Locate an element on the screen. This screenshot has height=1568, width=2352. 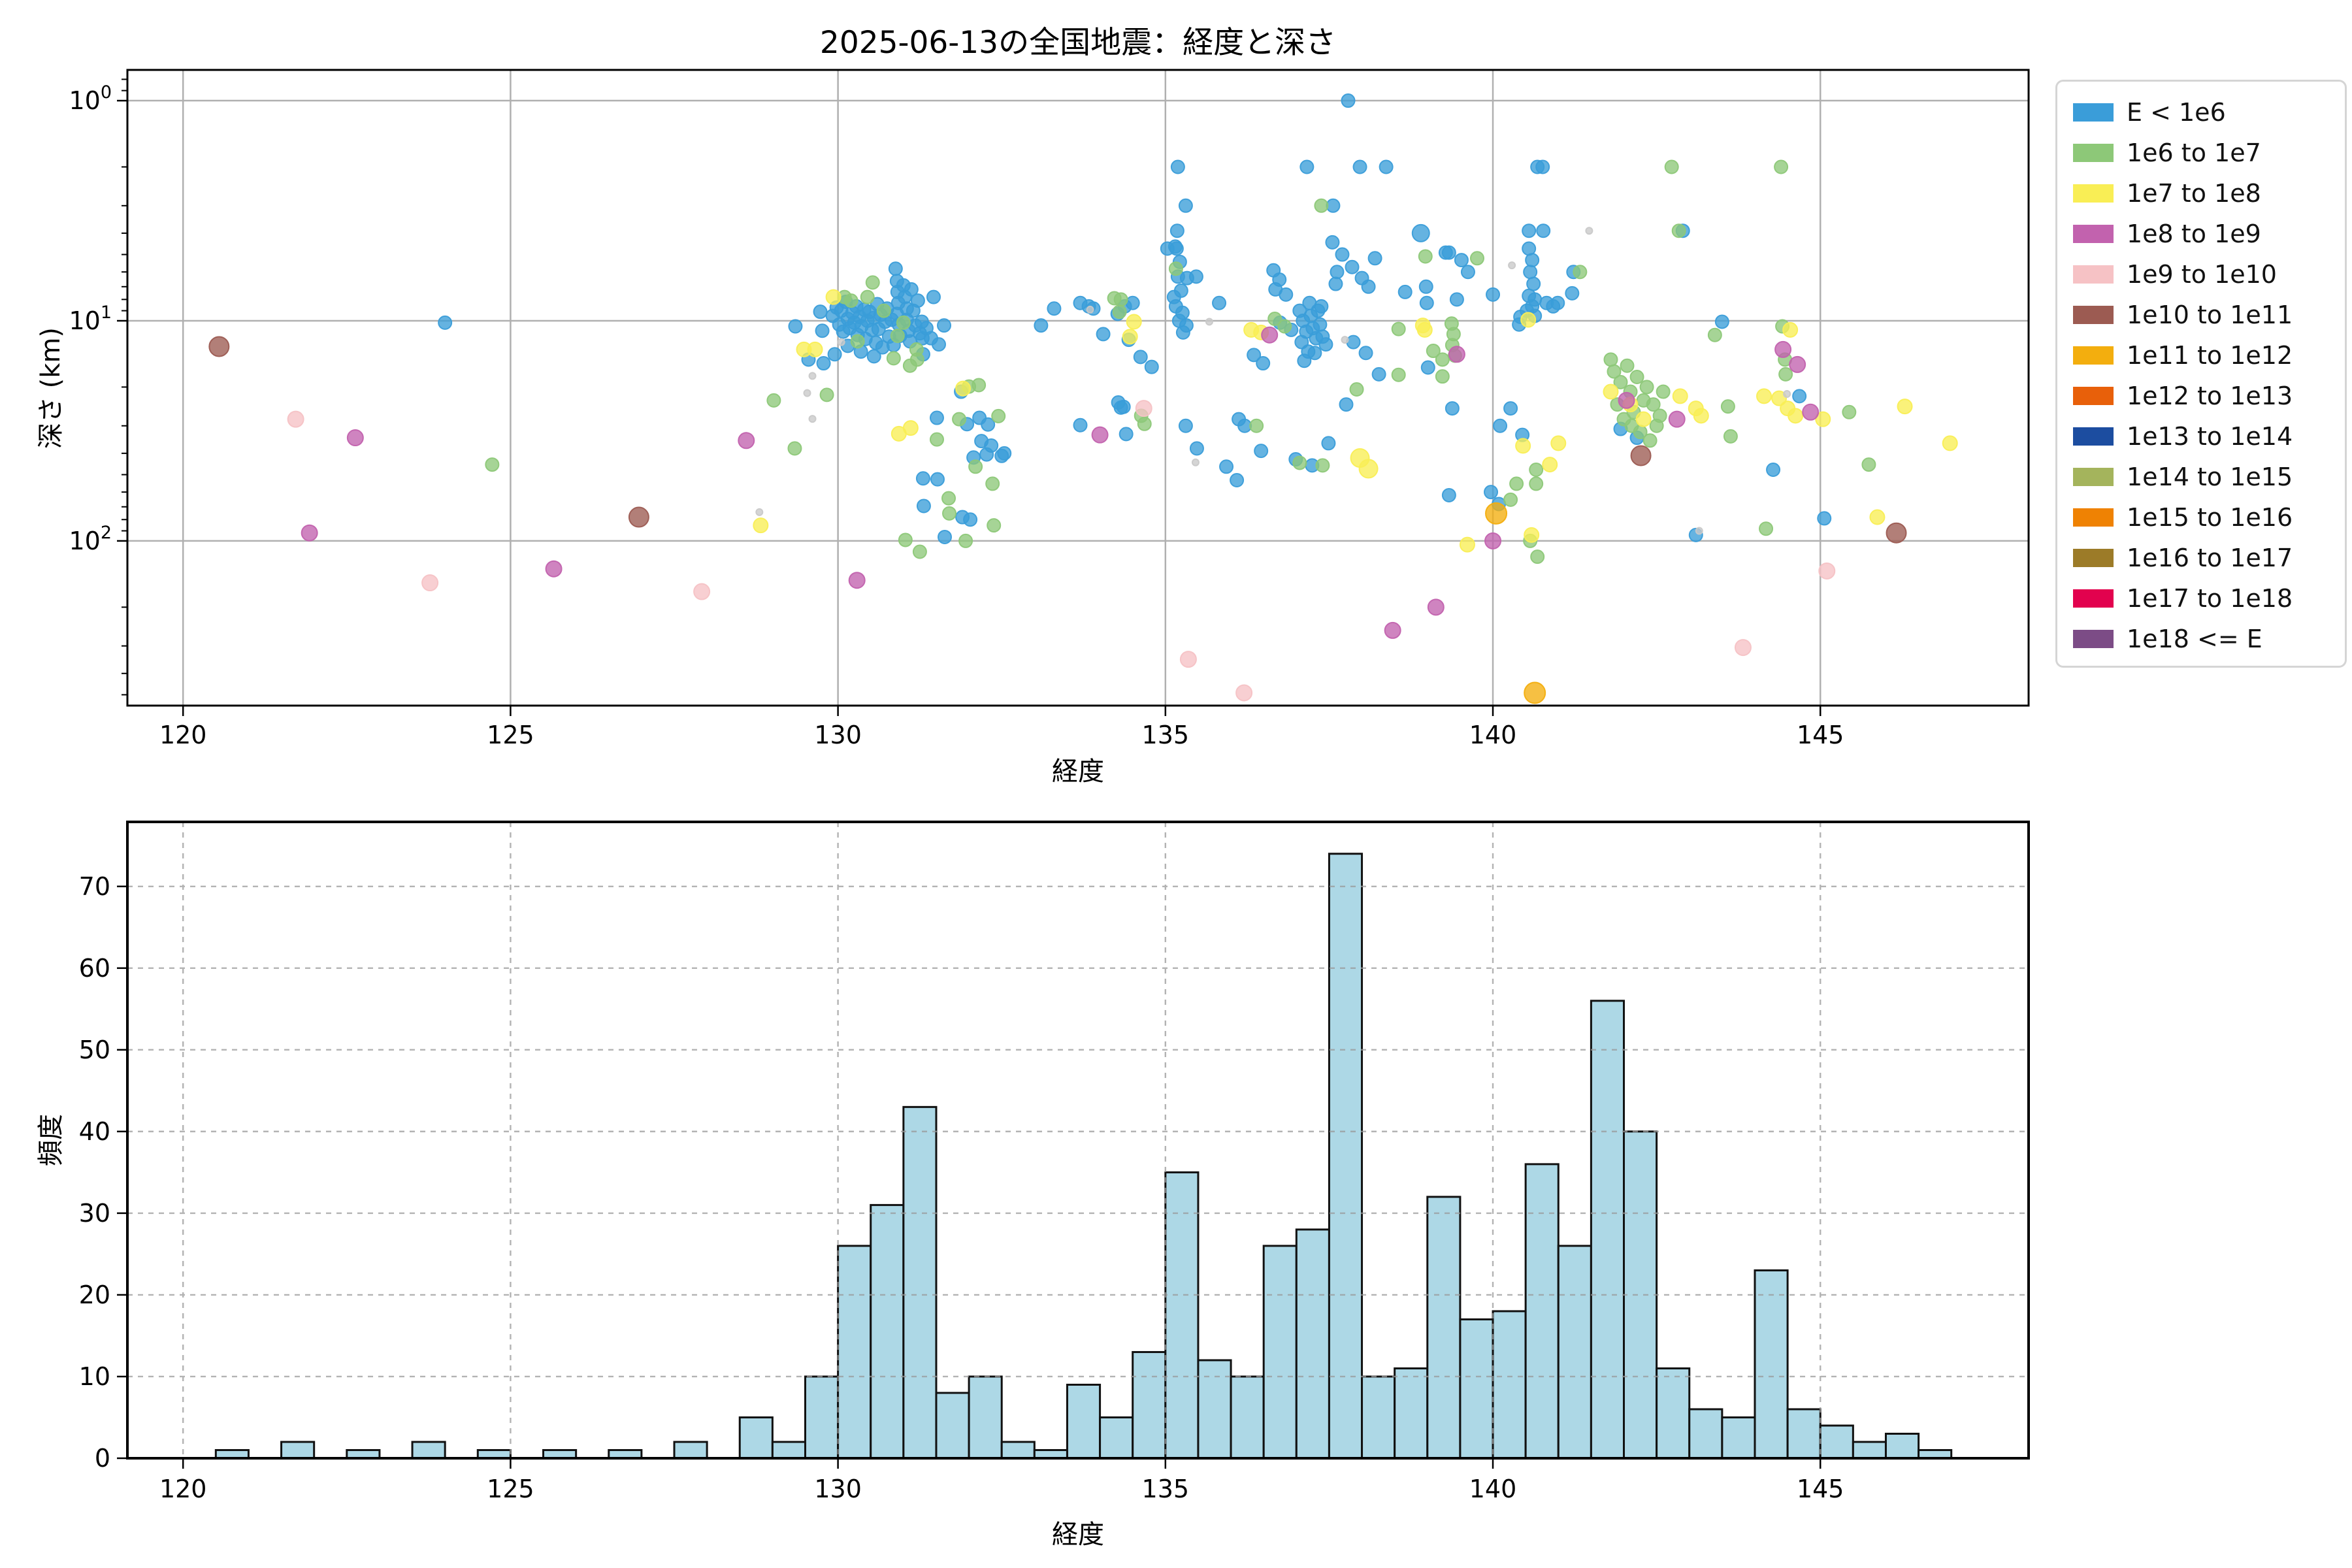
legend-item: 1e17 to 1e18 is located at coordinates (2201, 598).